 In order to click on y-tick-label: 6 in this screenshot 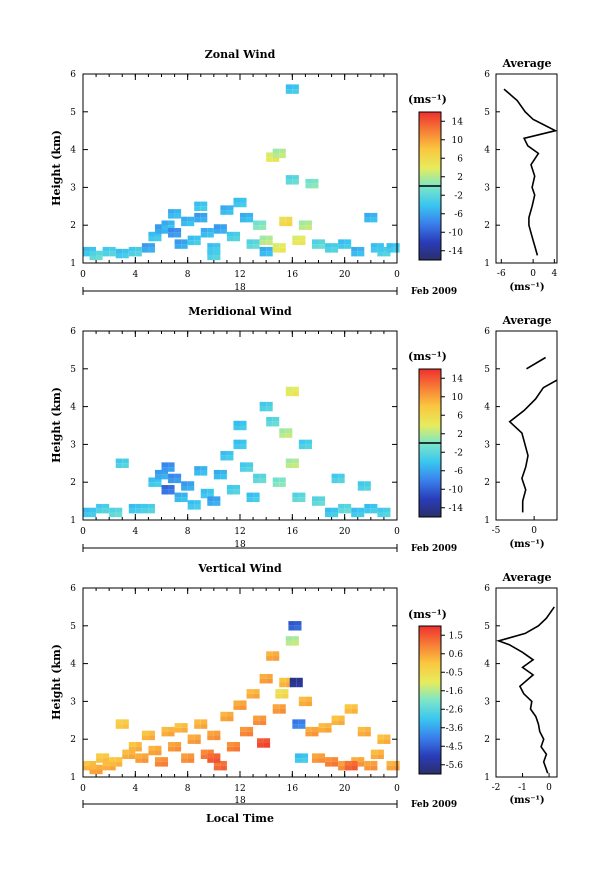, I will do `click(73, 75)`.